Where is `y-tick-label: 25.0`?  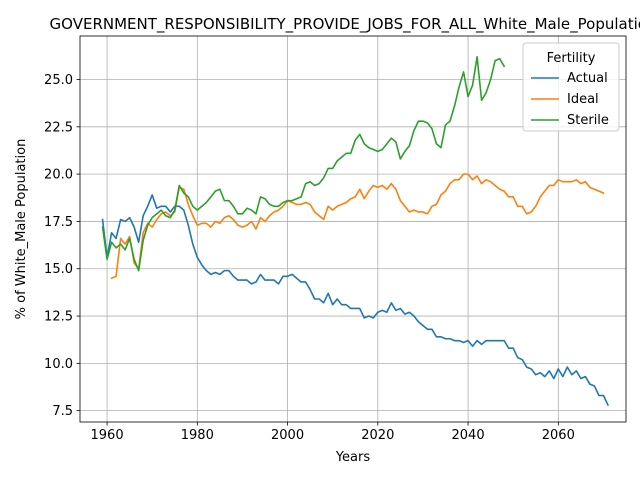
y-tick-label: 25.0 is located at coordinates (58, 80).